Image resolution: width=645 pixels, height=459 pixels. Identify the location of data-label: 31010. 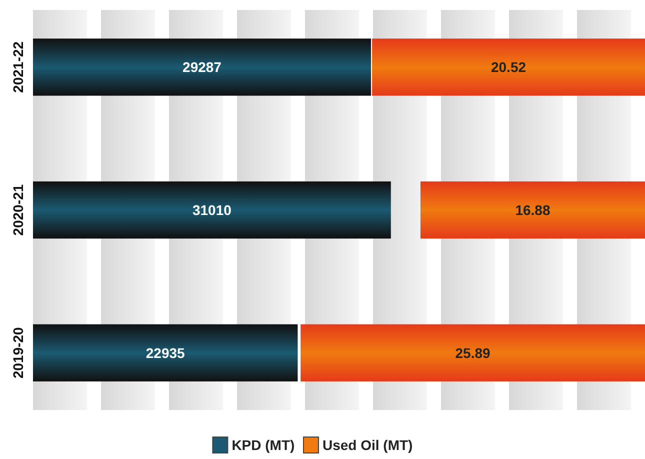
(212, 210).